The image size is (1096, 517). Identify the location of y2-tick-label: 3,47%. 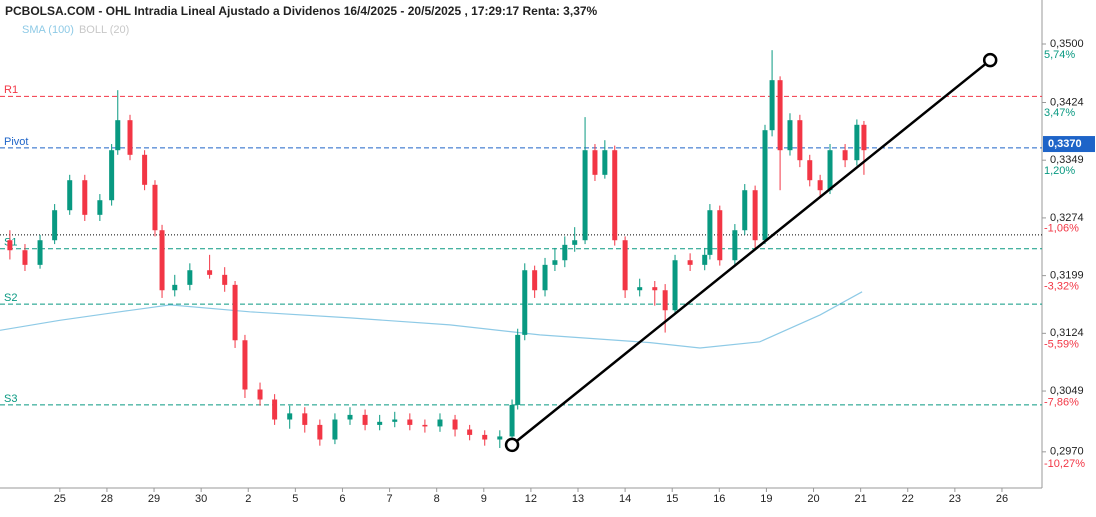
(1059, 113).